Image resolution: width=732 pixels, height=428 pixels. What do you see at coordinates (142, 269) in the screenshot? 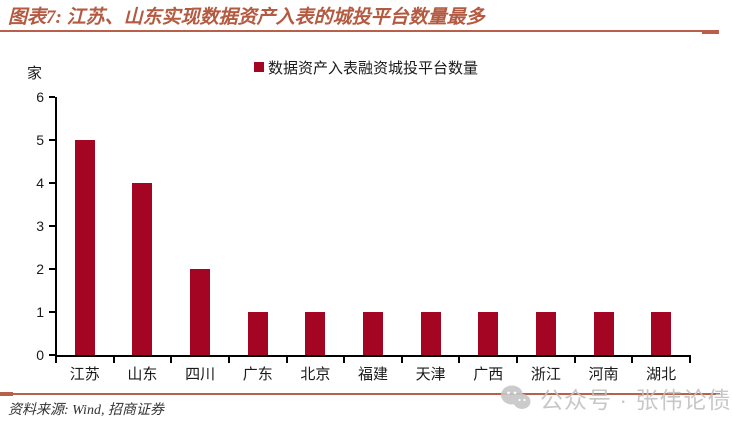
I see `bar-山东` at bounding box center [142, 269].